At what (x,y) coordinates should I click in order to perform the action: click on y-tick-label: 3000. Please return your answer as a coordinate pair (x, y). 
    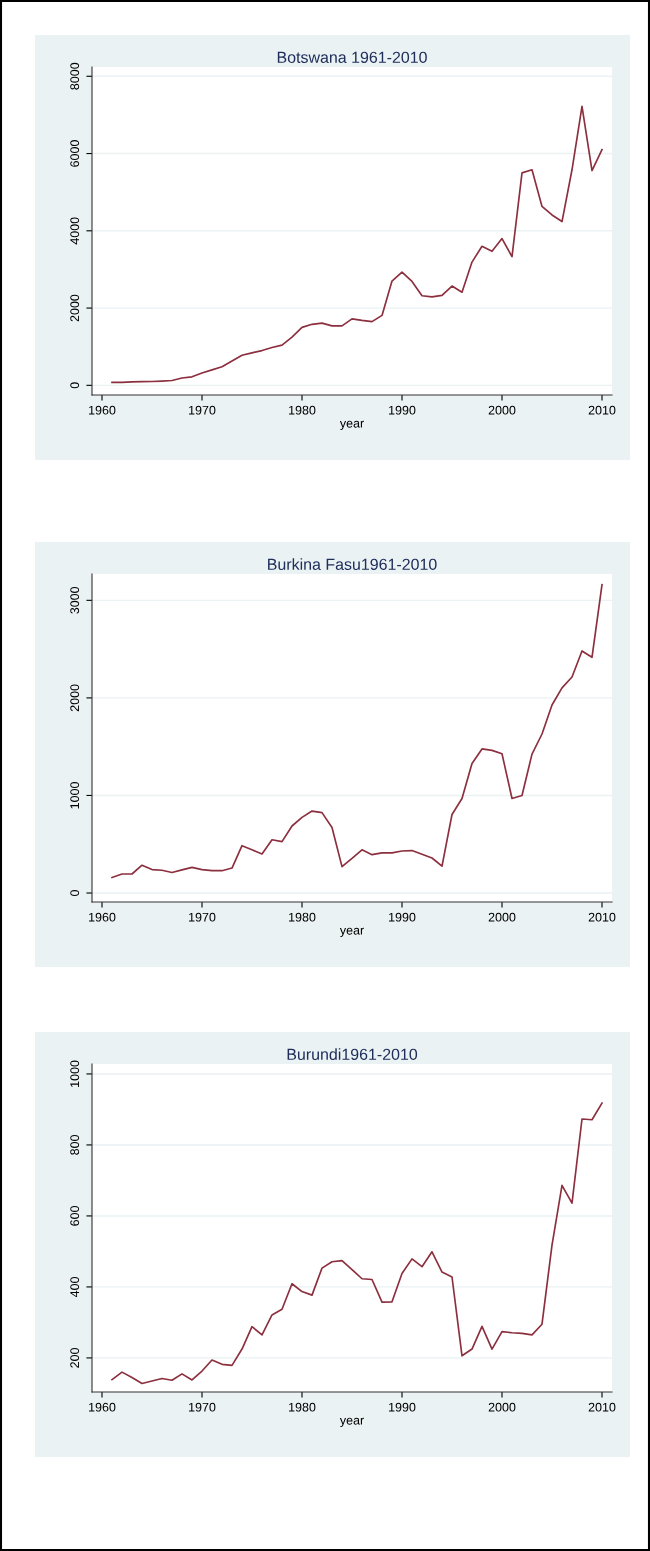
    Looking at the image, I should click on (75, 600).